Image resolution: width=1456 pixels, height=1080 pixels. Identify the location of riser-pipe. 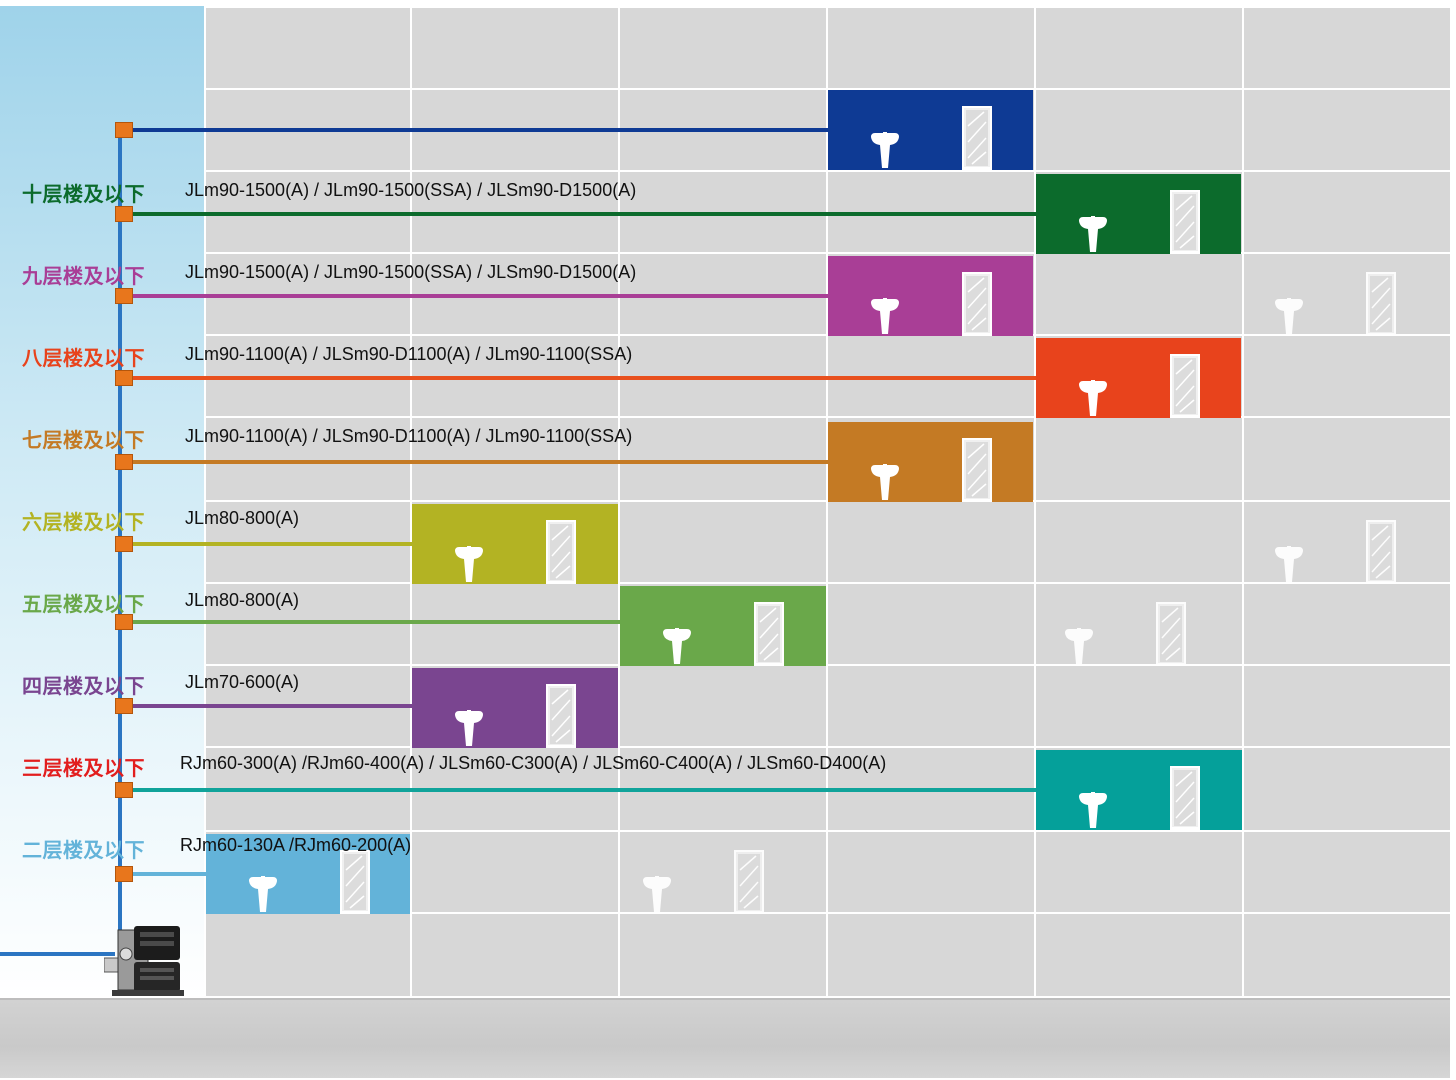
(120, 531).